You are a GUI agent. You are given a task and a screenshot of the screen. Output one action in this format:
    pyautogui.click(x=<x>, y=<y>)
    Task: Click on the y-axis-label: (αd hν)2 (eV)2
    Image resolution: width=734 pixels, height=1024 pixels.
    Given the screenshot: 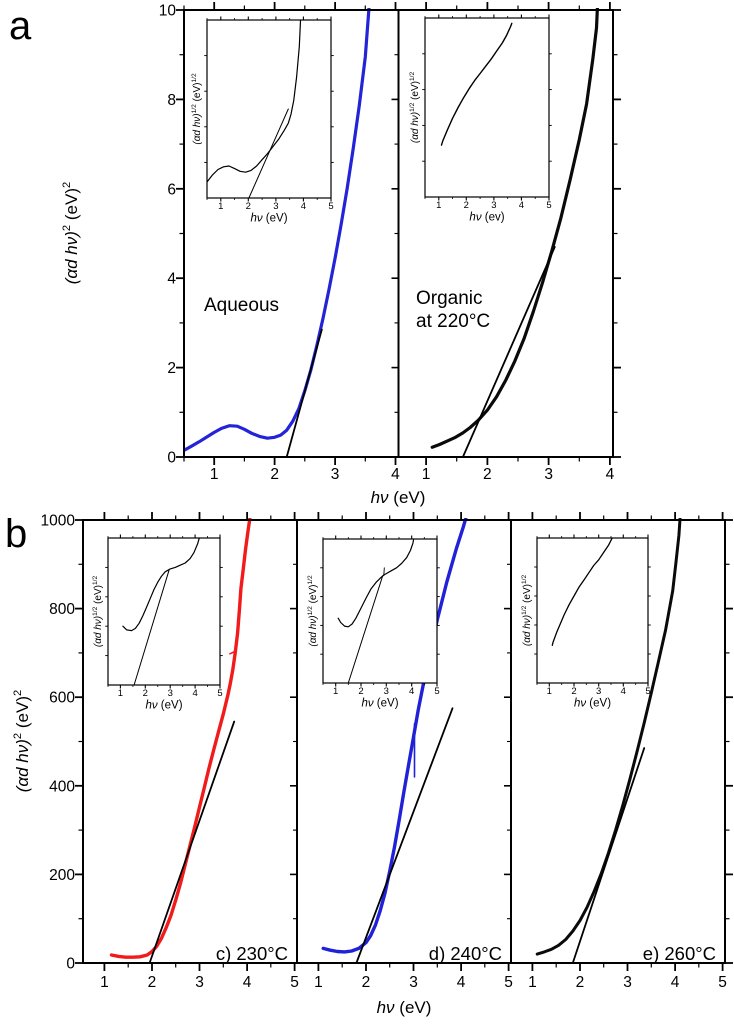 What is the action you would take?
    pyautogui.click(x=22, y=741)
    